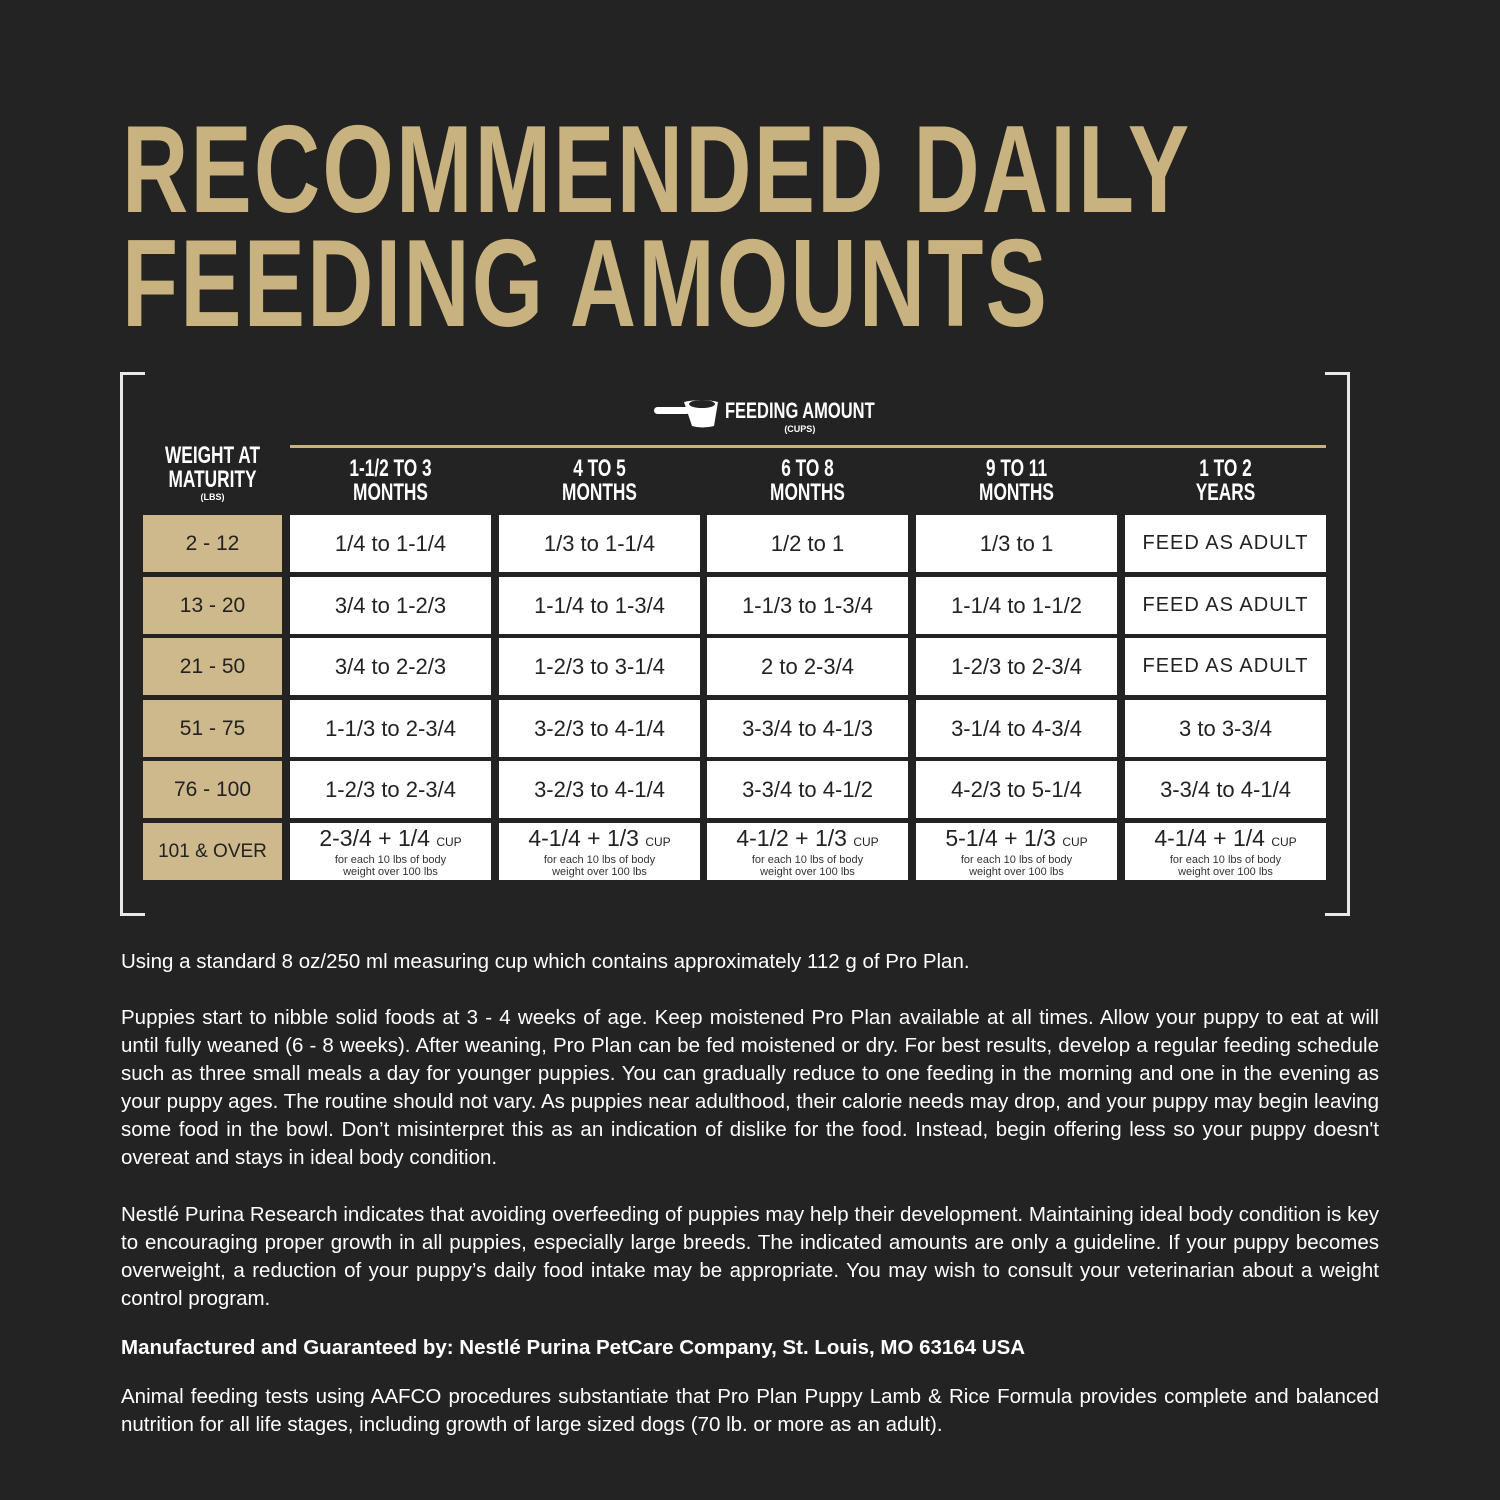 Image resolution: width=1500 pixels, height=1500 pixels. Describe the element at coordinates (791, 837) in the screenshot. I see `amount-value: 4-1/2 + 1/3` at that location.